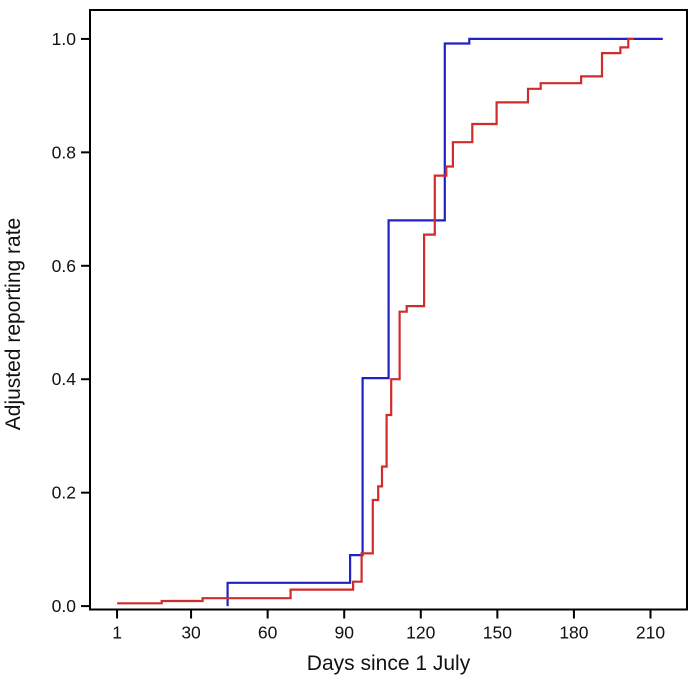 This screenshot has width=700, height=689. Describe the element at coordinates (268, 633) in the screenshot. I see `x-tick-label: 60` at that location.